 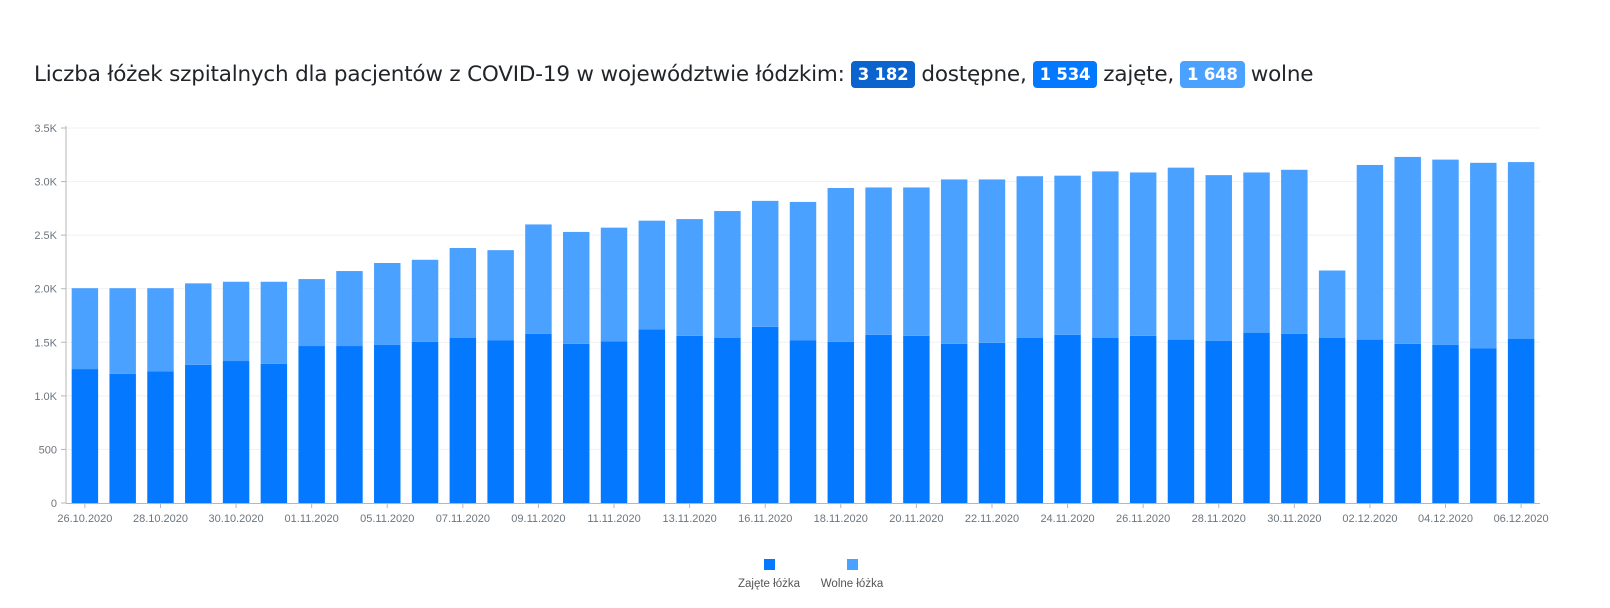 I want to click on legend-item: Zajęte łóżka, so click(x=769, y=574).